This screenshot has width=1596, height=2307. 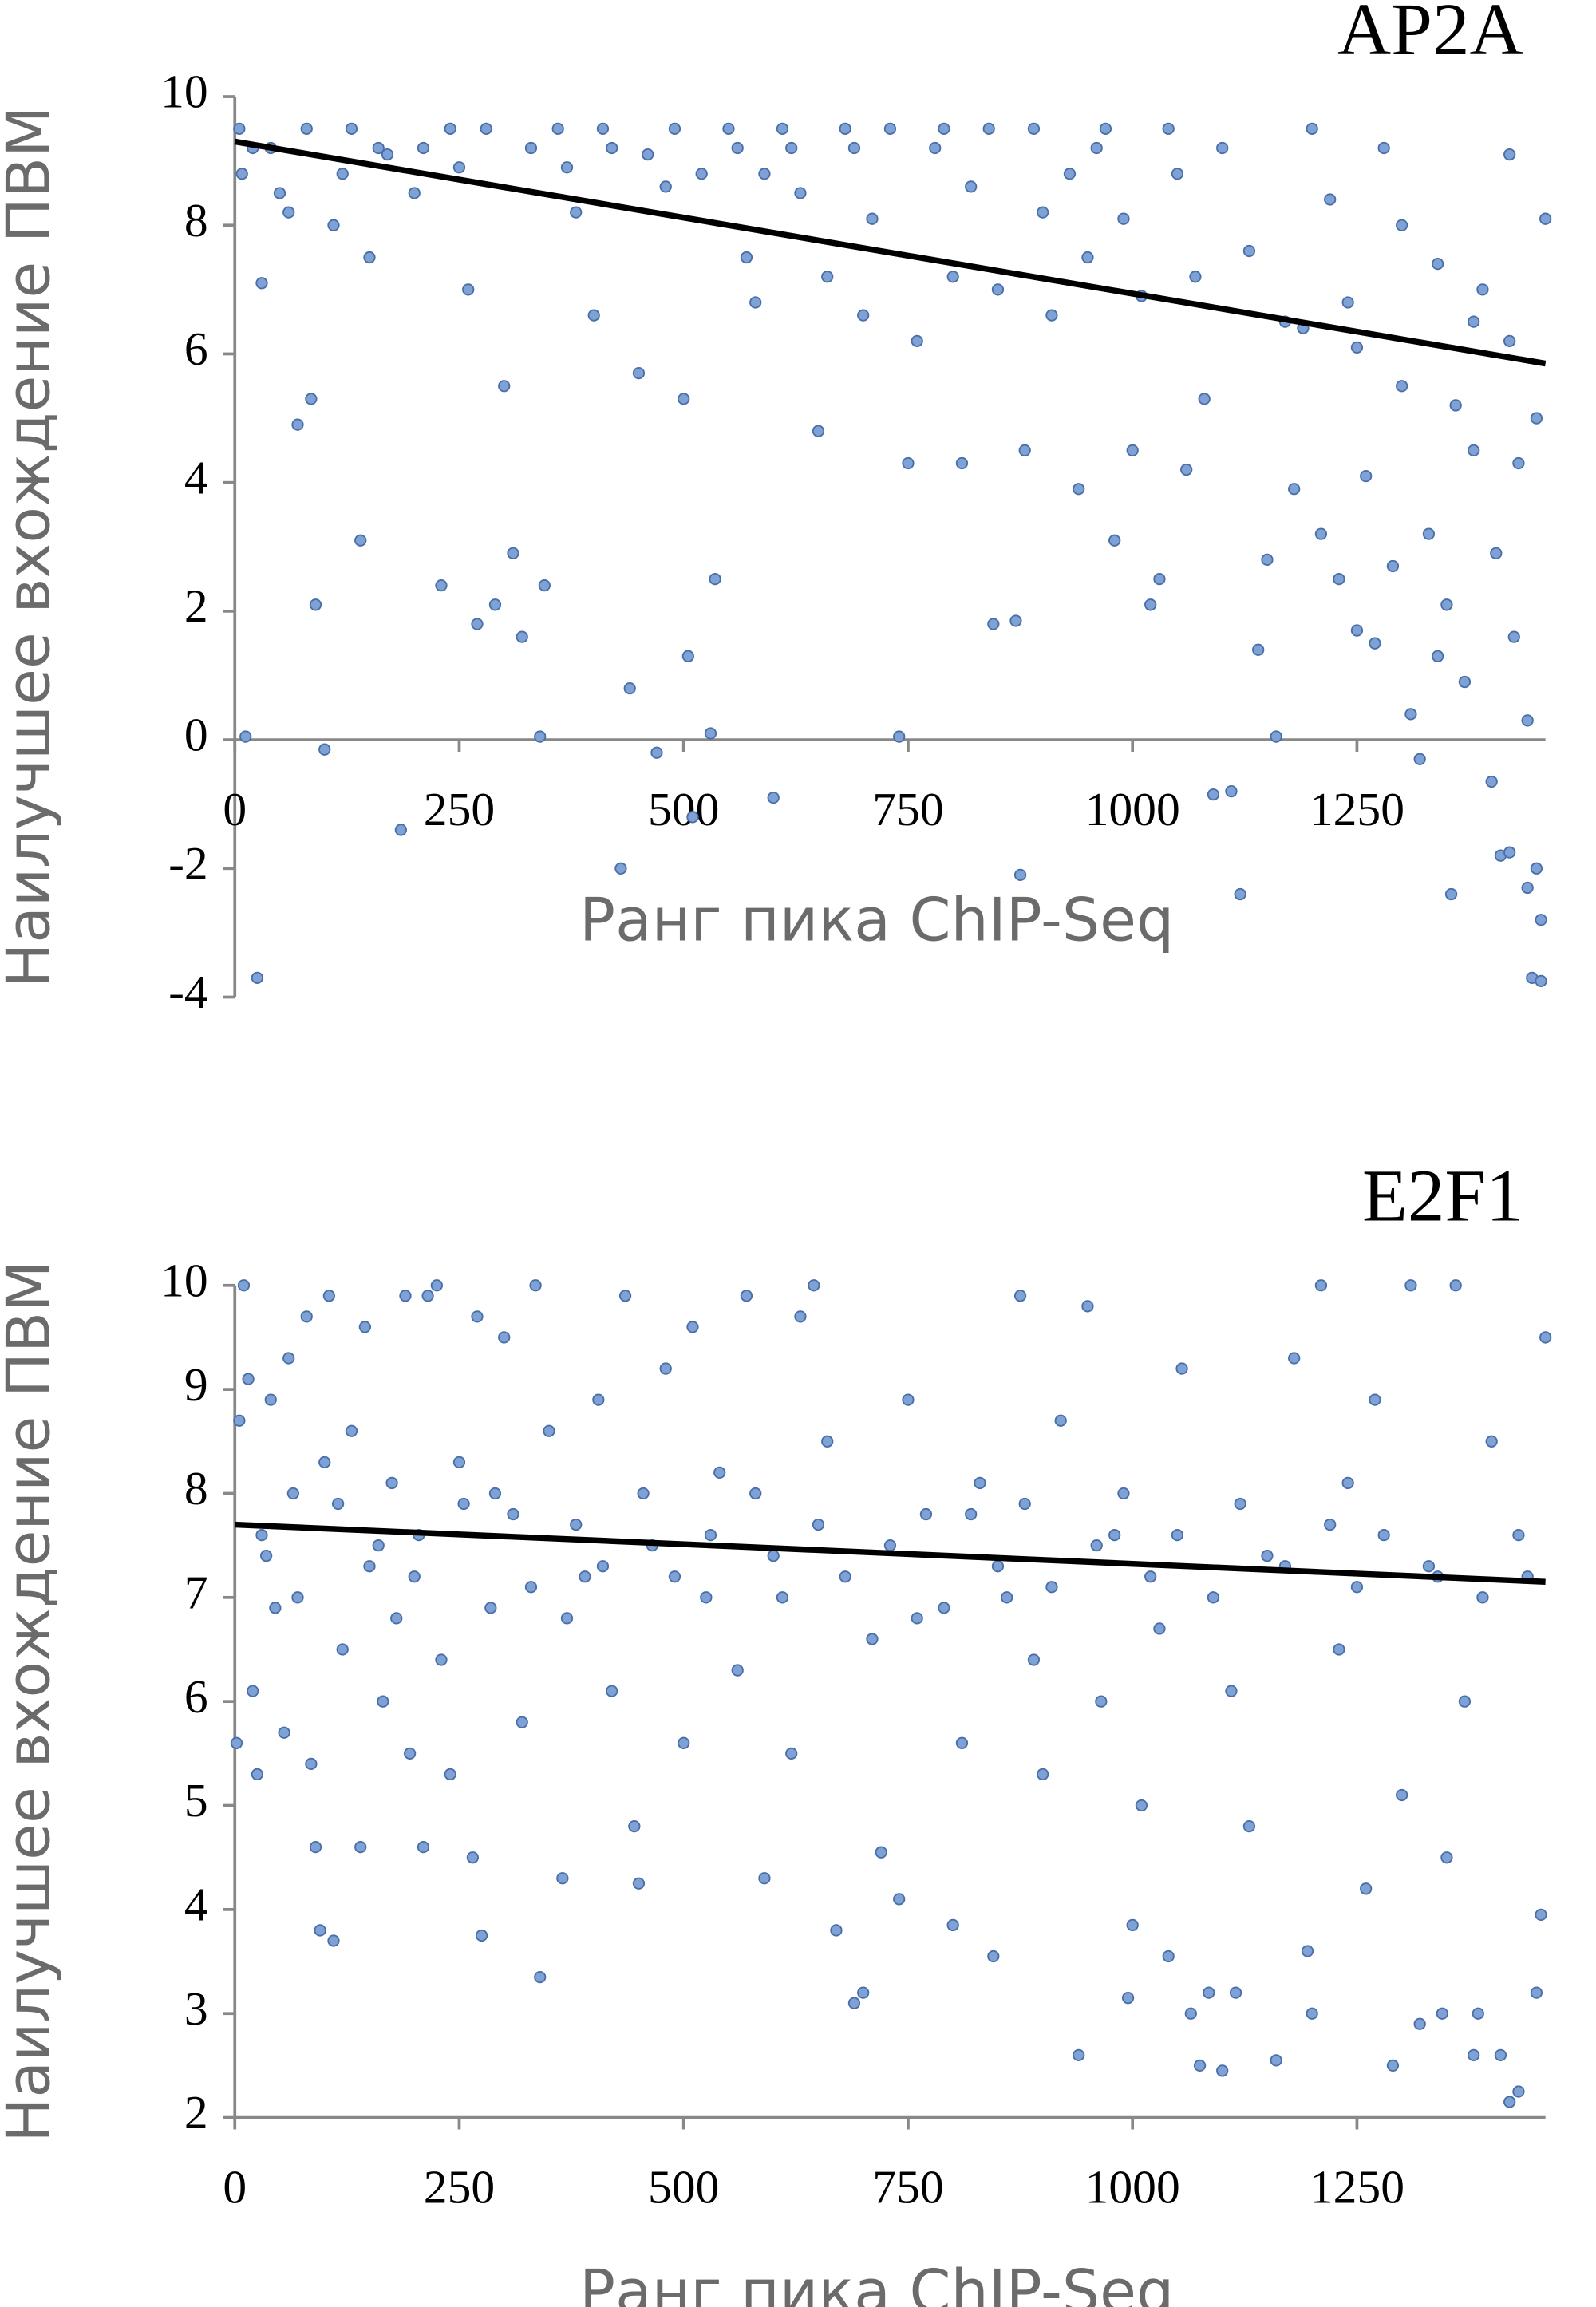 What do you see at coordinates (683, 809) in the screenshot?
I see `x-tick-label: 500` at bounding box center [683, 809].